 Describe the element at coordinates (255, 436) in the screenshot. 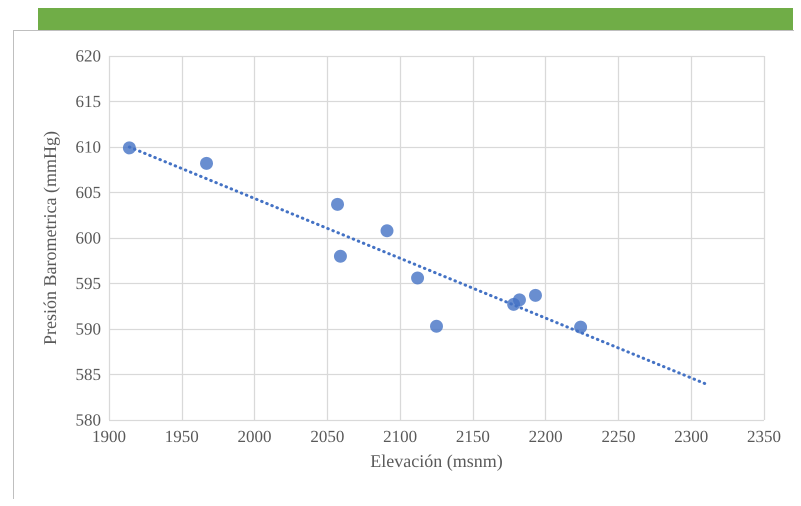

I see `x-tick-label: 2000` at that location.